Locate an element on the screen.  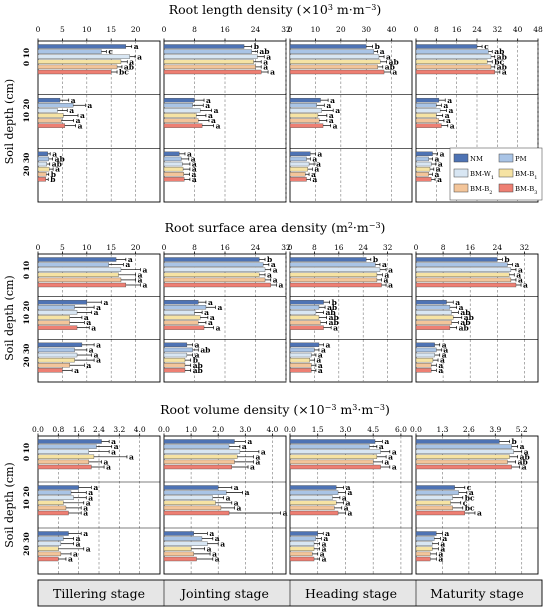
tick-label: 8 is located at coordinates (443, 247).